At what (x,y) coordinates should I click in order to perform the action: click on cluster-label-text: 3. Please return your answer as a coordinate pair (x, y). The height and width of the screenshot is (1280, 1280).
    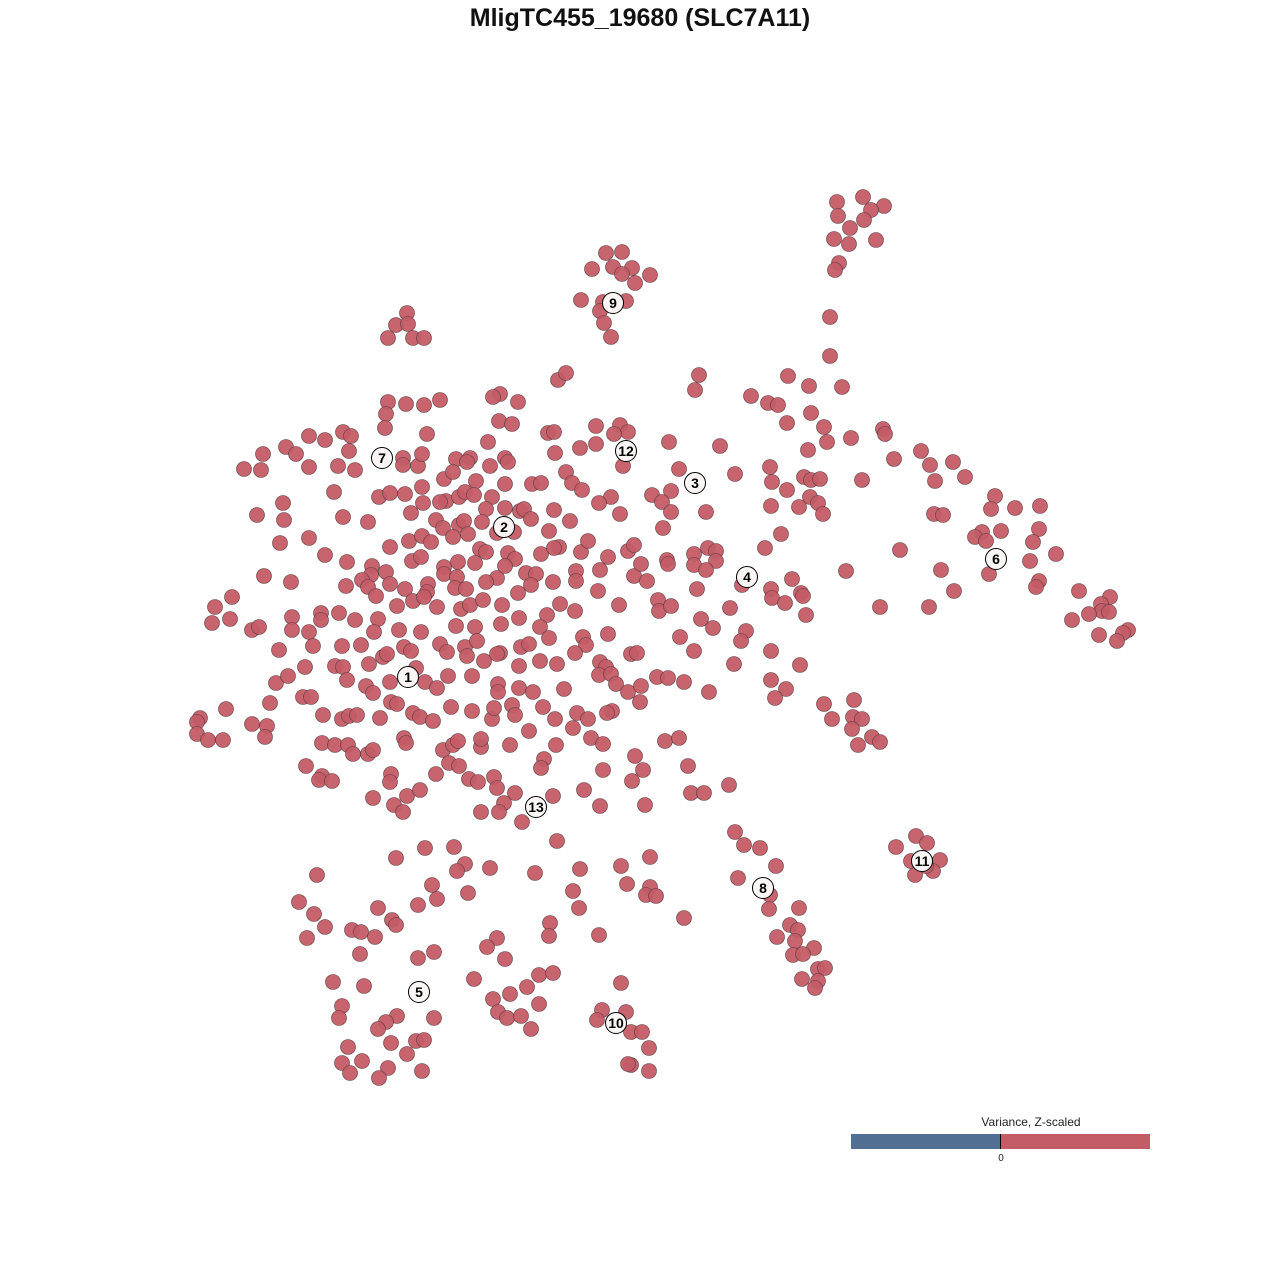
    Looking at the image, I should click on (695, 483).